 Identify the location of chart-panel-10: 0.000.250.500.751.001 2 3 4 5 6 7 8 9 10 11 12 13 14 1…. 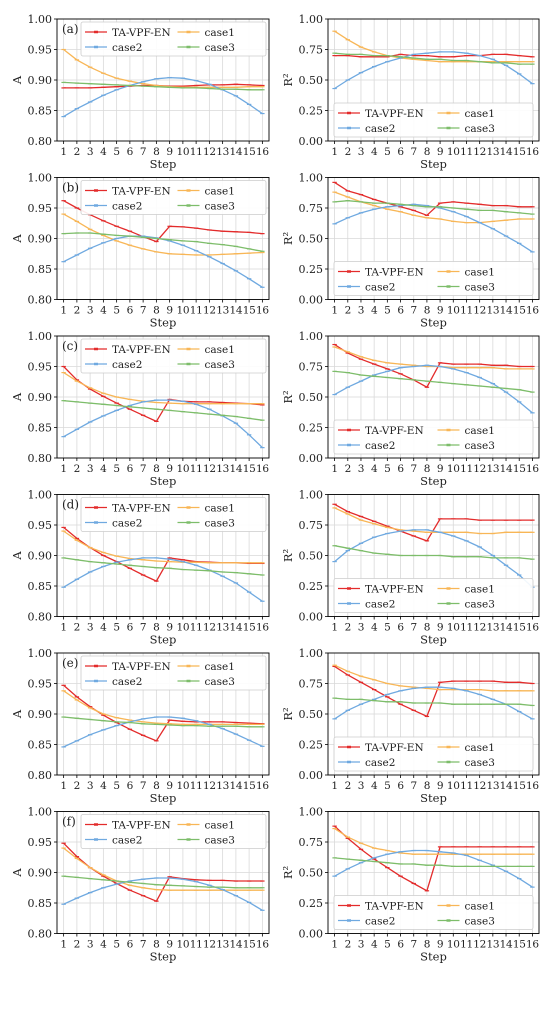
(410, 726).